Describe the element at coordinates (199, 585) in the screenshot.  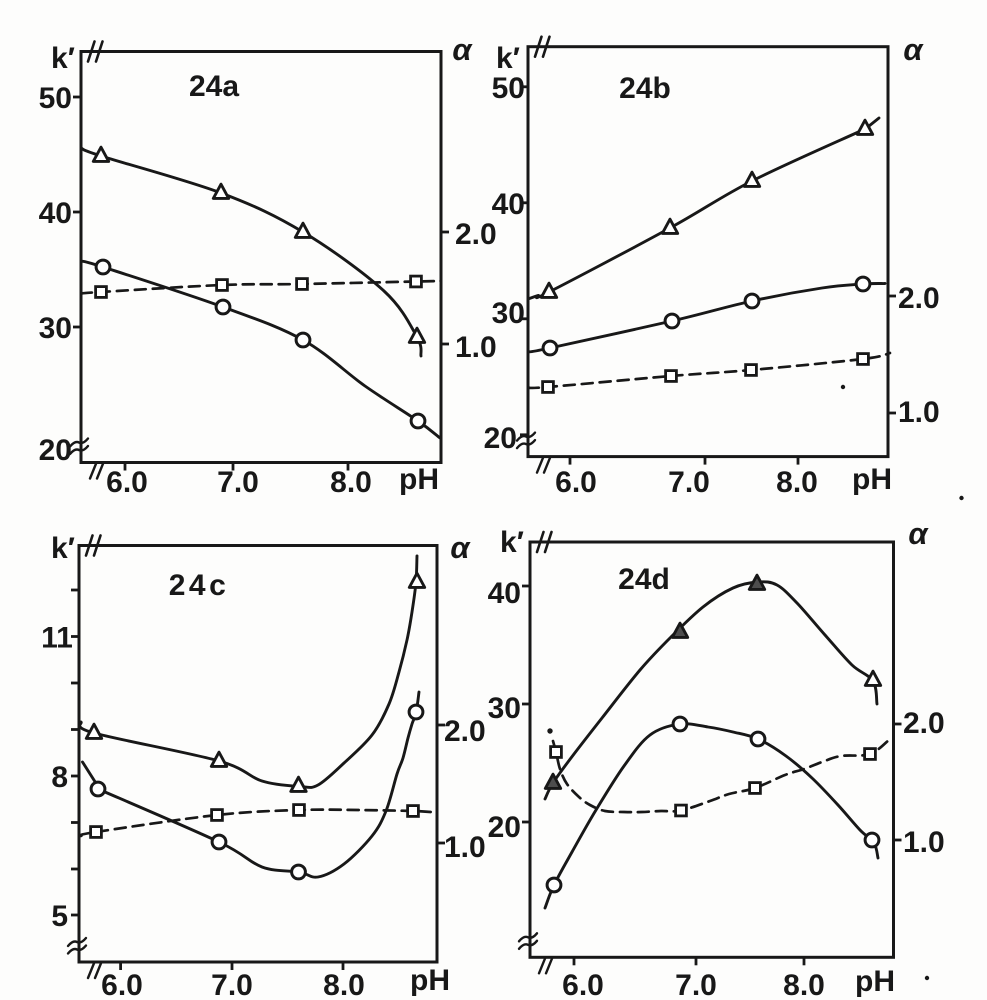
I see `svg-text: 24c` at that location.